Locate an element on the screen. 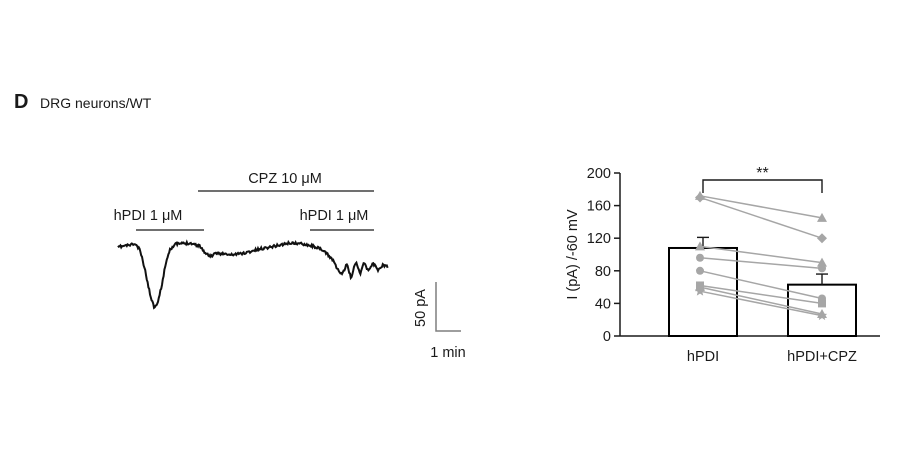 This screenshot has width=900, height=450. y-tick-label: 160 is located at coordinates (599, 207).